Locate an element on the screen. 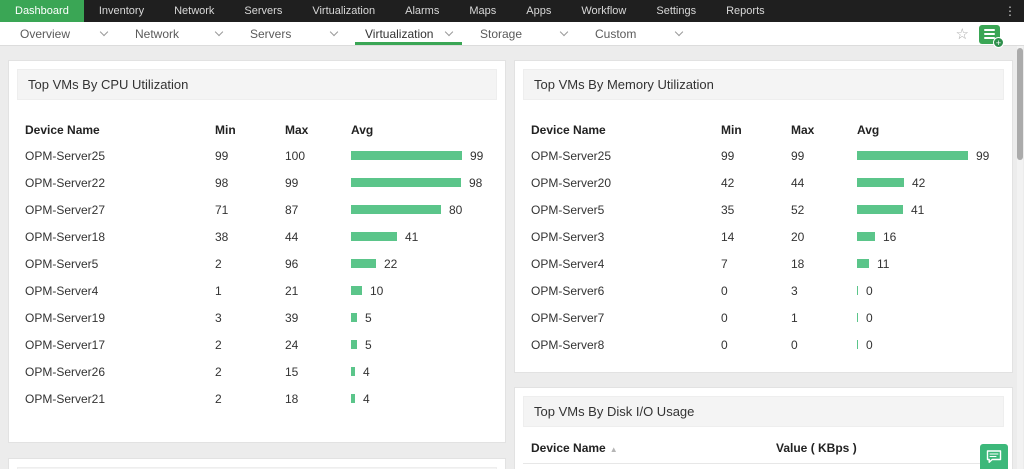 The width and height of the screenshot is (1024, 469). nav-item-reports: Reports is located at coordinates (745, 11).